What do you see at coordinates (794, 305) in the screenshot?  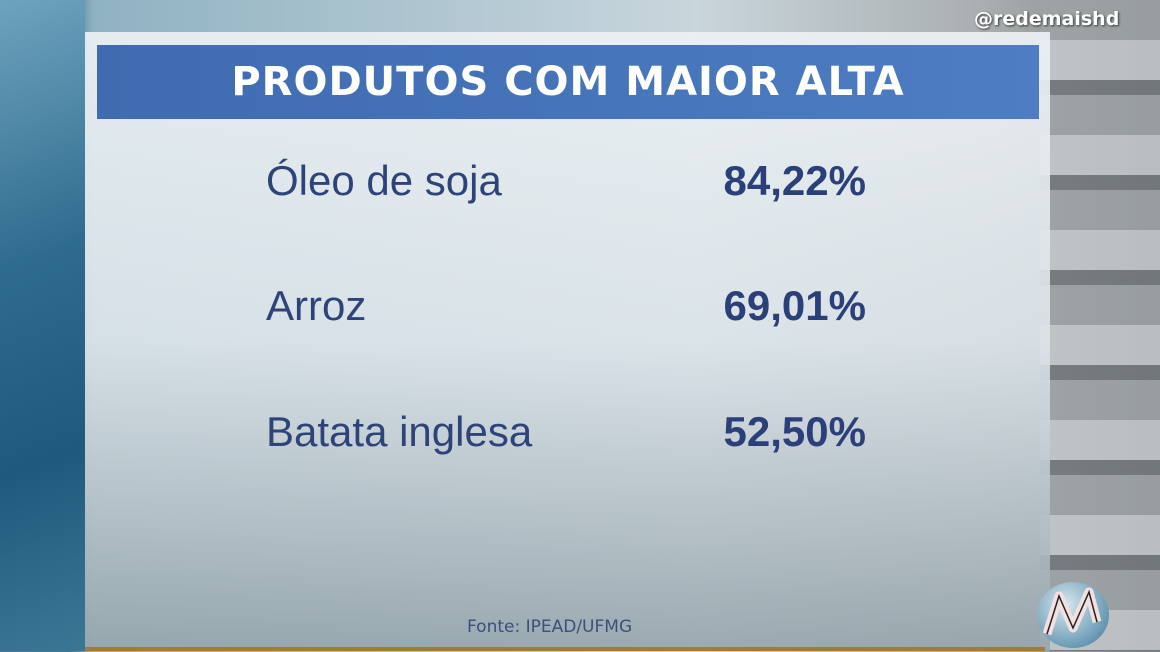 I see `product-value: 69,01%` at bounding box center [794, 305].